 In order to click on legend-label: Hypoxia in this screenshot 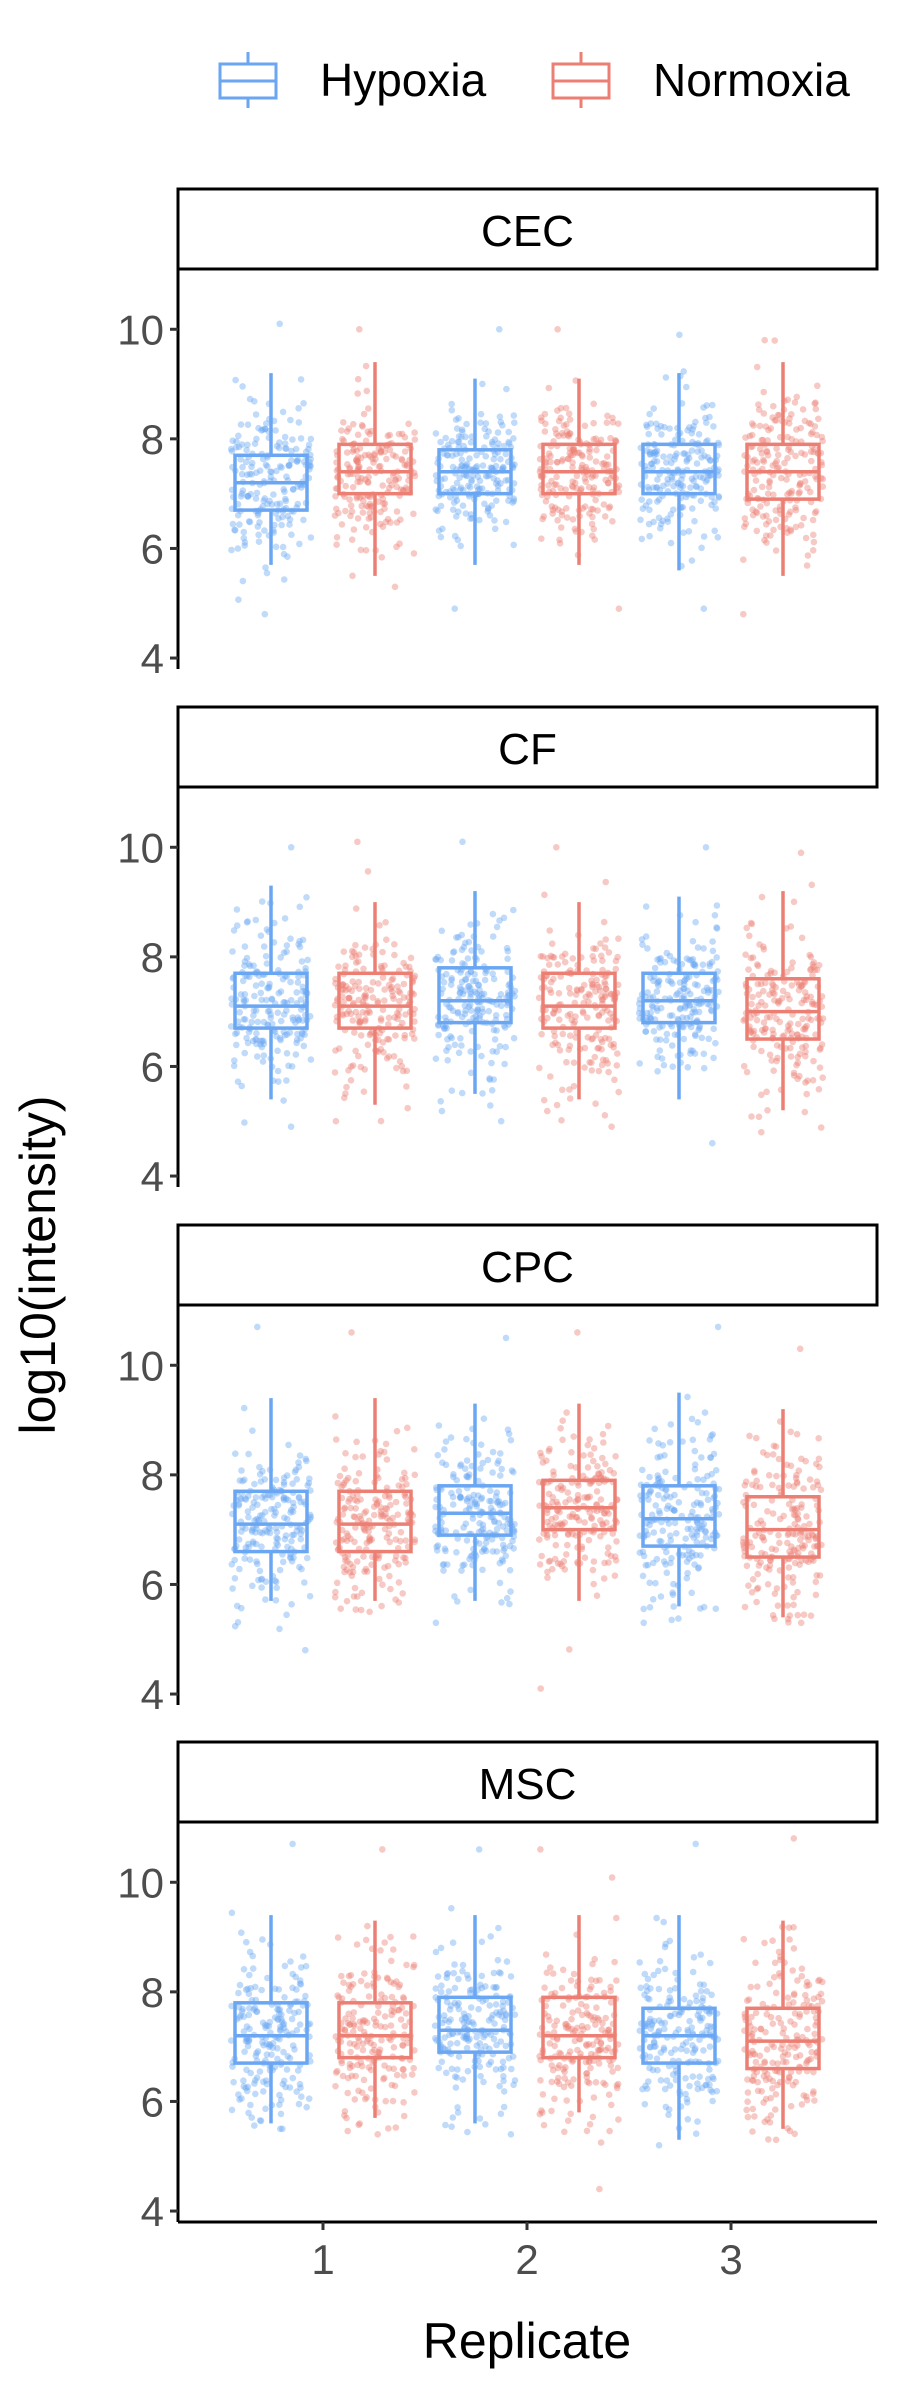, I will do `click(403, 80)`.